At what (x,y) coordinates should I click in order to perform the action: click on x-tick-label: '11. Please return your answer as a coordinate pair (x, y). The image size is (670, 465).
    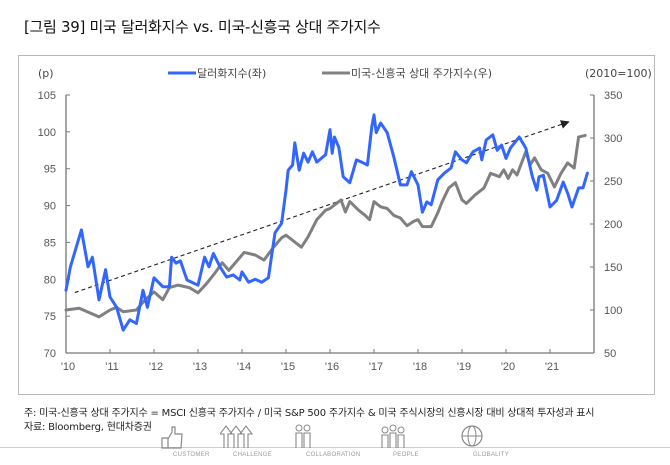
    Looking at the image, I should click on (112, 367).